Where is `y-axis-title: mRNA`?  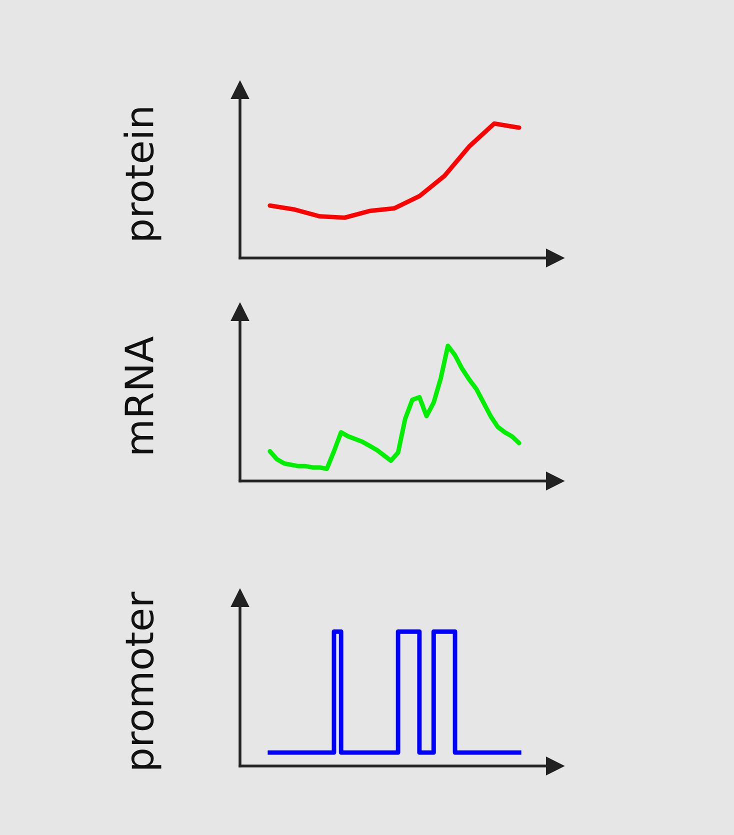
y-axis-title: mRNA is located at coordinates (139, 395).